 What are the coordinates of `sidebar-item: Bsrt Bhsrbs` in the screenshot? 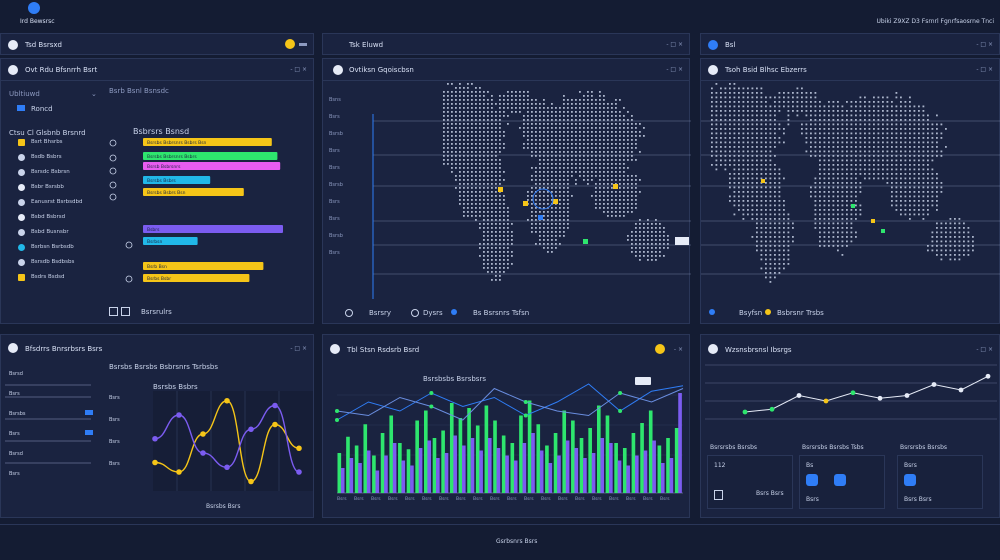 It's located at (47, 142).